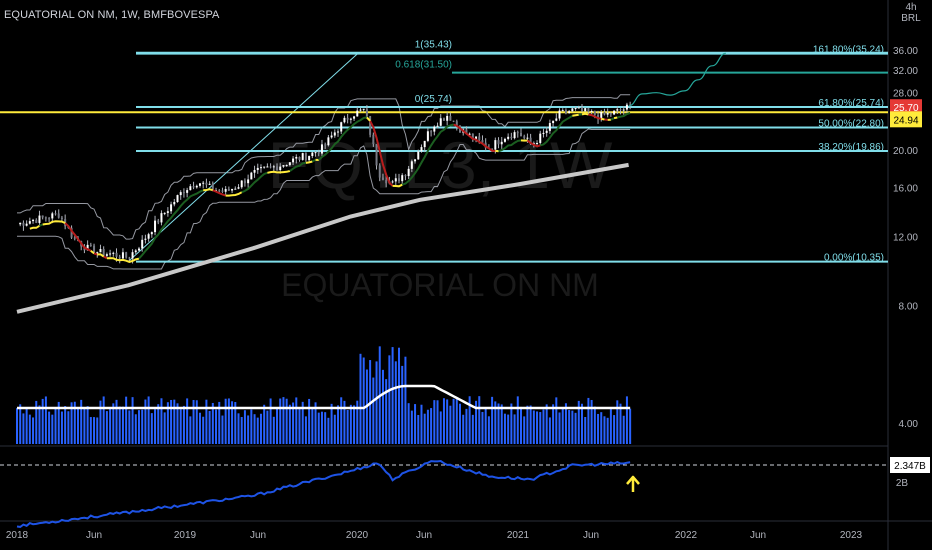 This screenshot has height=550, width=932. What do you see at coordinates (686, 535) in the screenshot?
I see `time-tick-label: 2022` at bounding box center [686, 535].